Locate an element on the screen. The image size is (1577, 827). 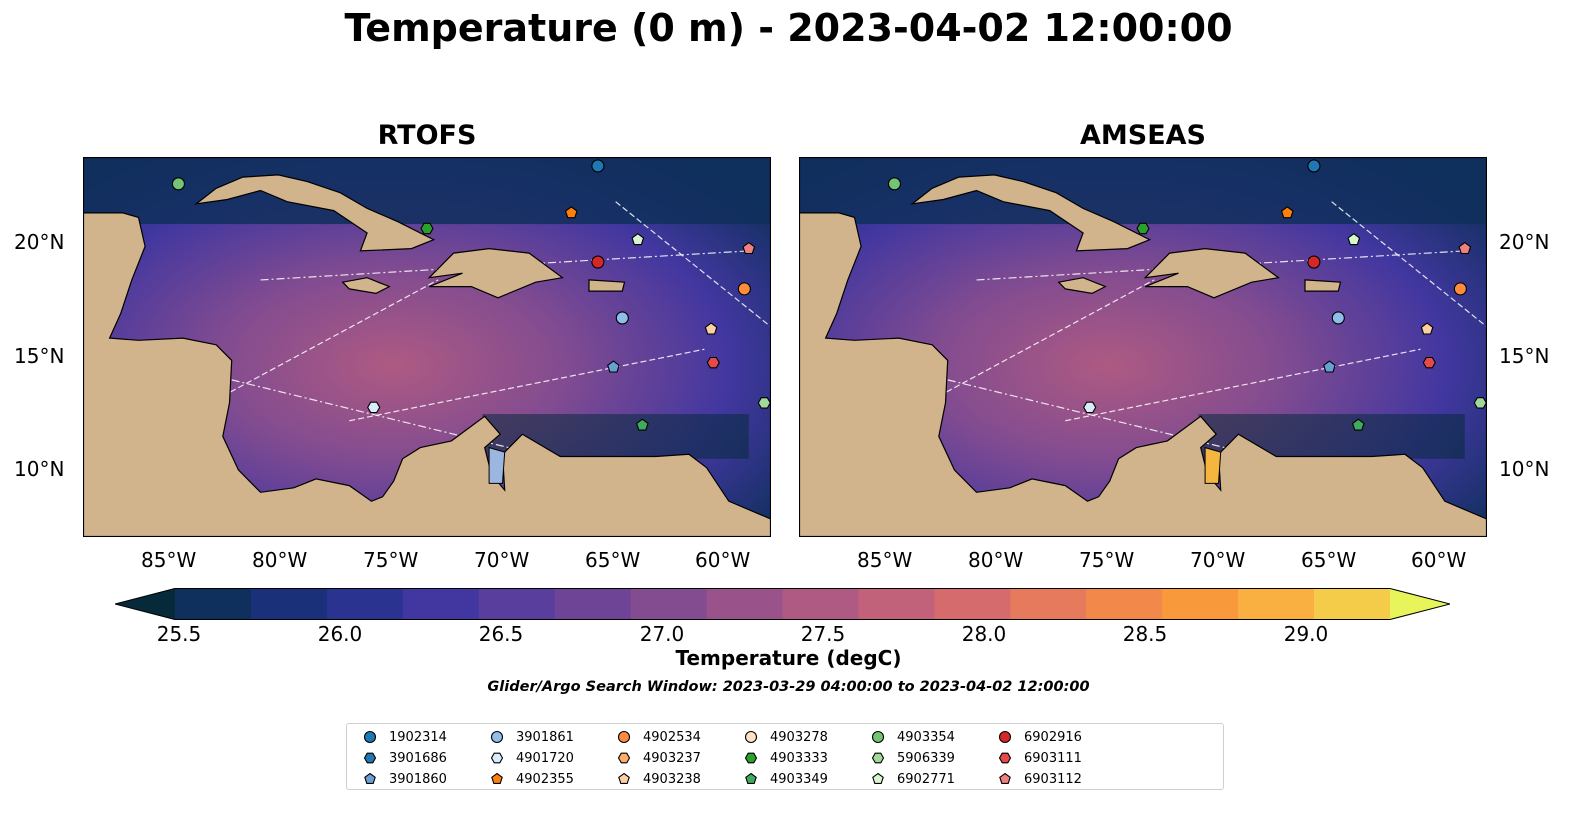
lon-label-amseas-85w: 85°W is located at coordinates (885, 560).